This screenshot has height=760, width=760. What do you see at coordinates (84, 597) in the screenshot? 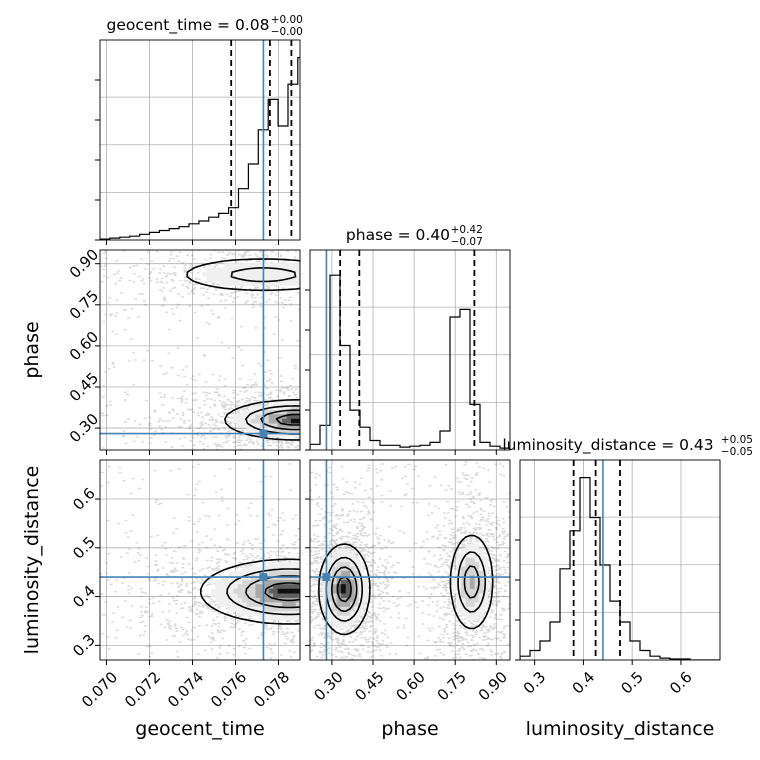
I see `y-tick-label: 0.4` at bounding box center [84, 597].